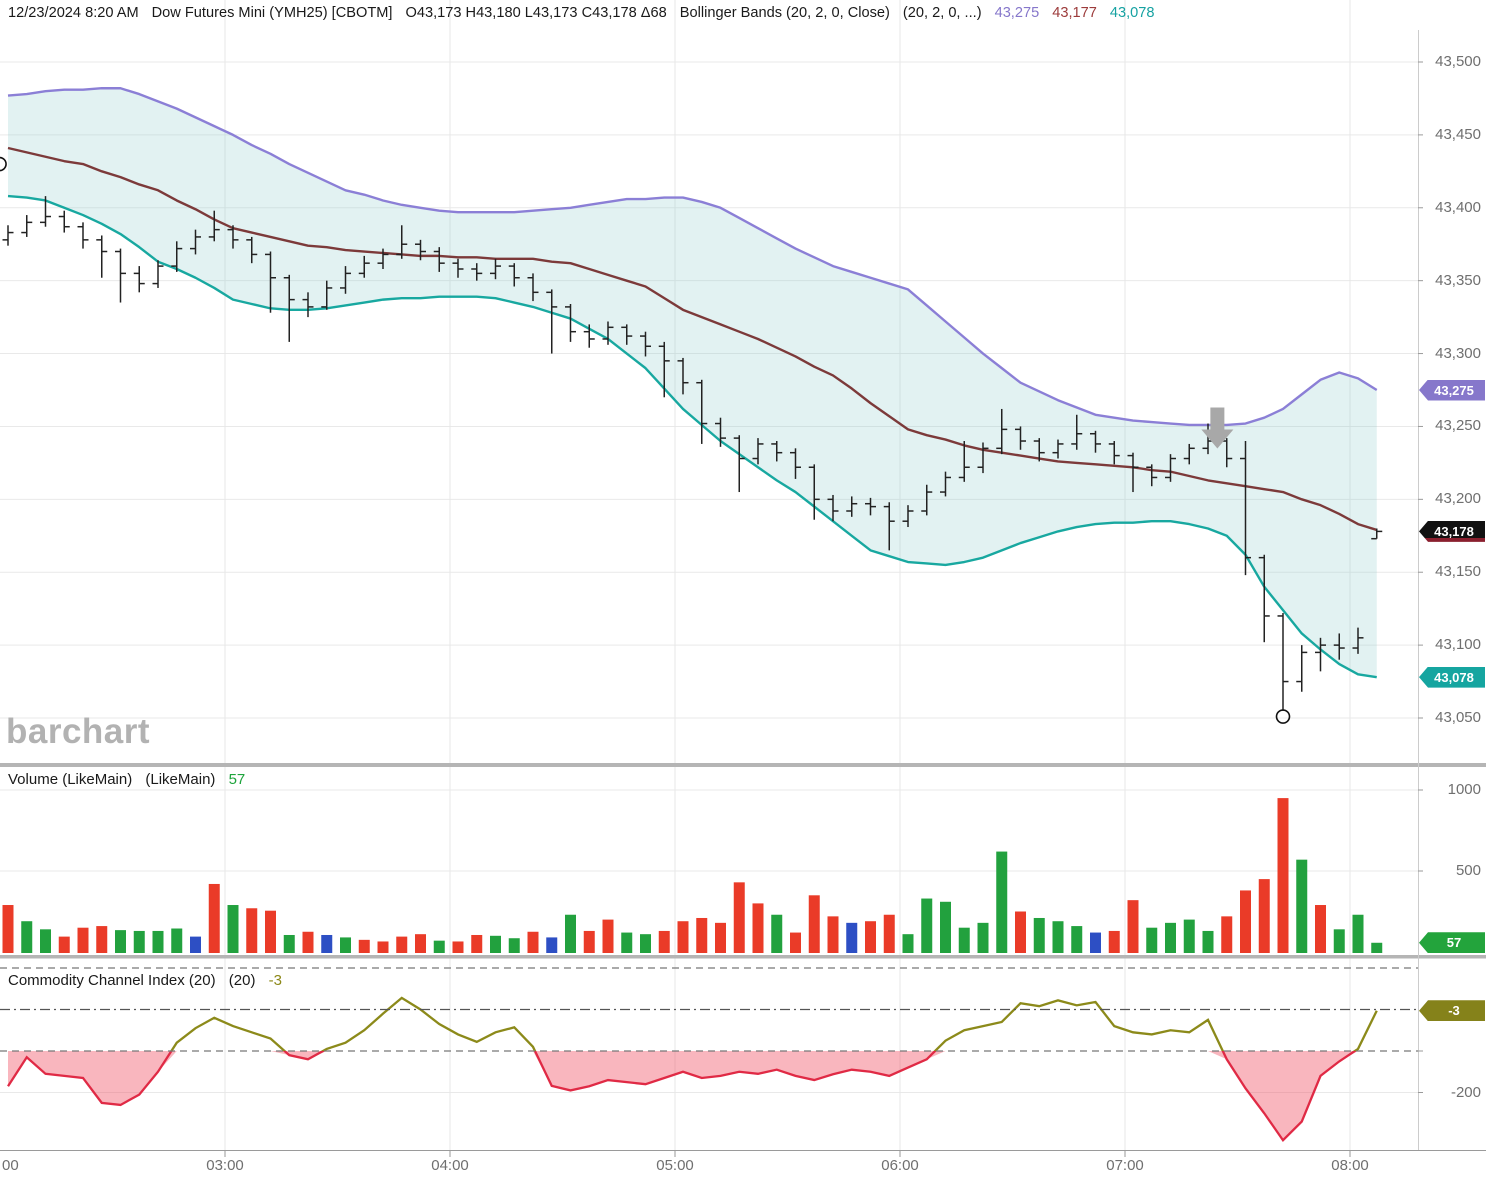 This screenshot has width=1486, height=1191. What do you see at coordinates (1458, 353) in the screenshot?
I see `price-axis-label: 43,300` at bounding box center [1458, 353].